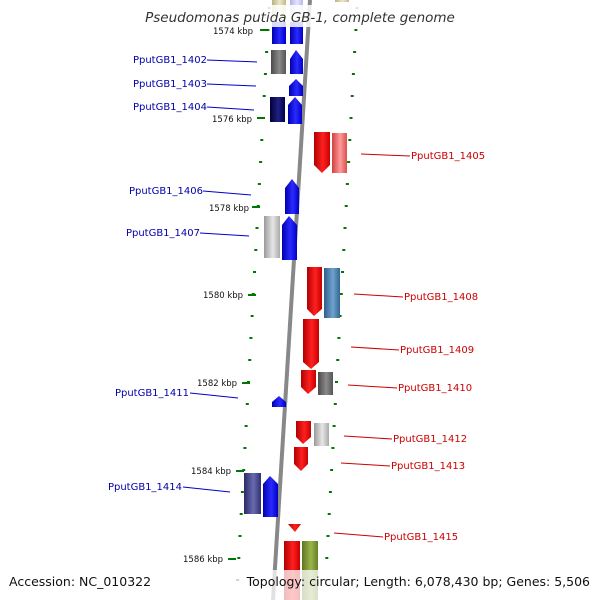 The height and width of the screenshot is (600, 600). I want to click on gene-label: PputGB1_1407, so click(163, 233).